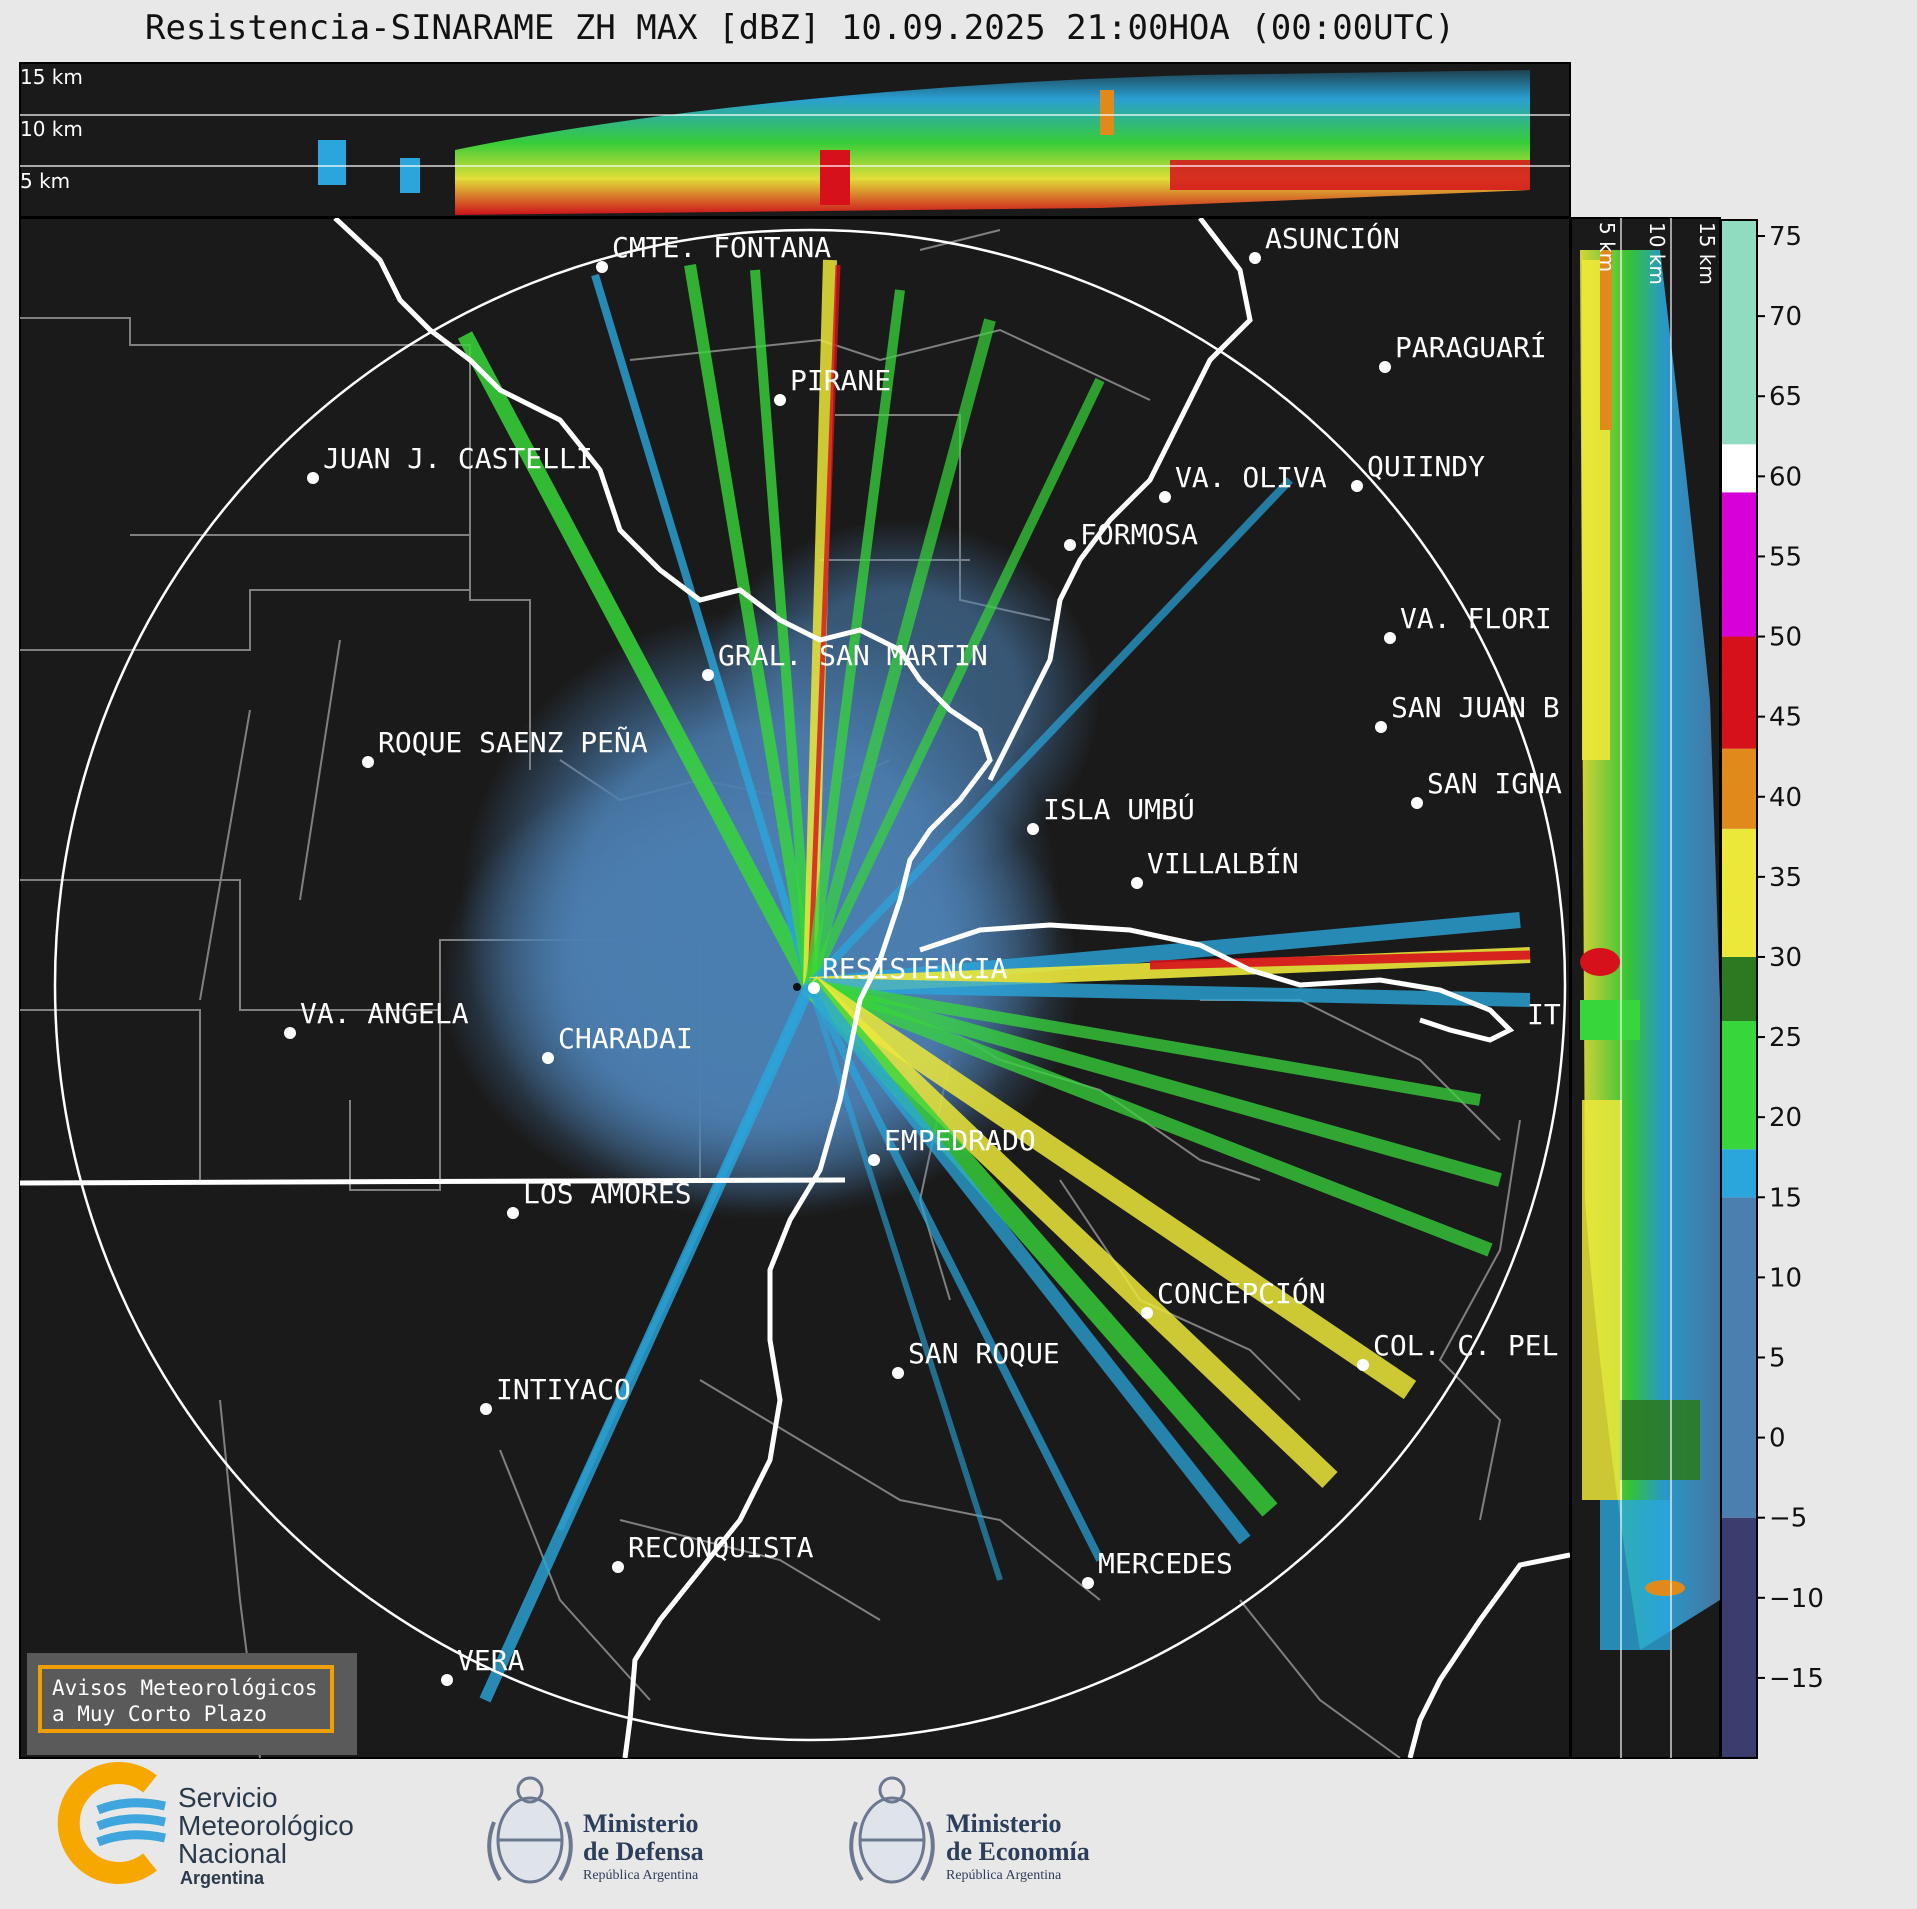 This screenshot has width=1917, height=1909. What do you see at coordinates (1119, 809) in the screenshot?
I see `city-label: ISLA UMBÚ` at bounding box center [1119, 809].